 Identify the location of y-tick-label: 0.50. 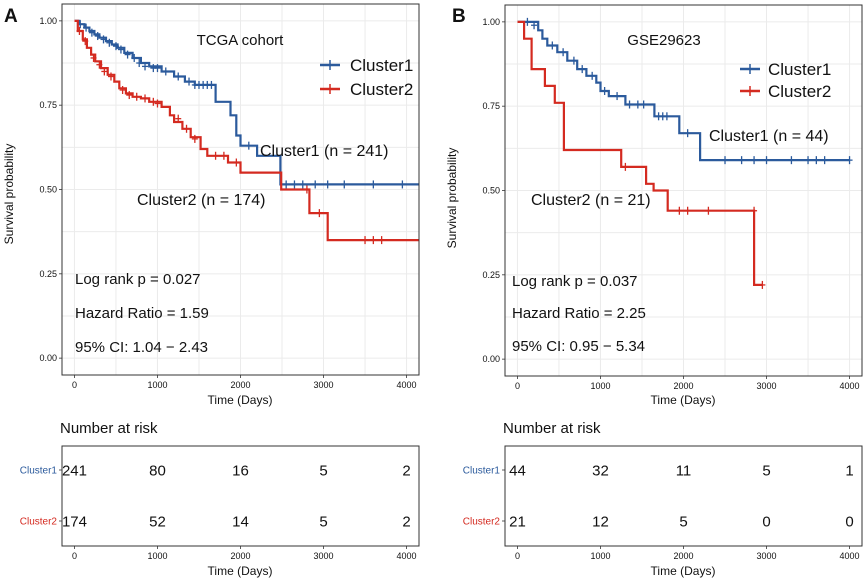
(48, 190).